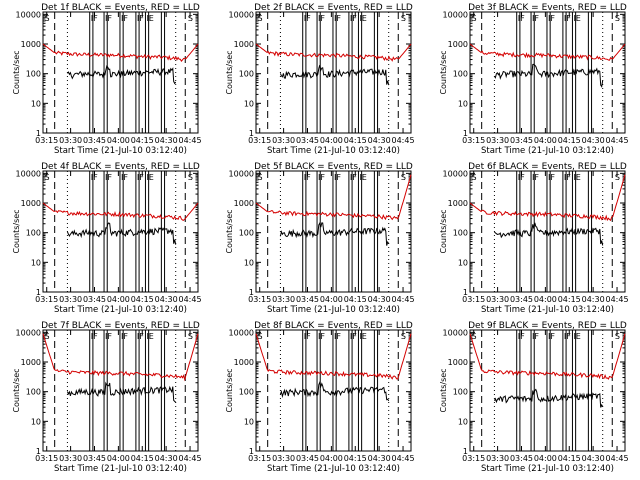 This screenshot has width=640, height=480. Describe the element at coordinates (547, 326) in the screenshot. I see `panel-title: Det 9f BLACK = Events, RED = LLD` at that location.